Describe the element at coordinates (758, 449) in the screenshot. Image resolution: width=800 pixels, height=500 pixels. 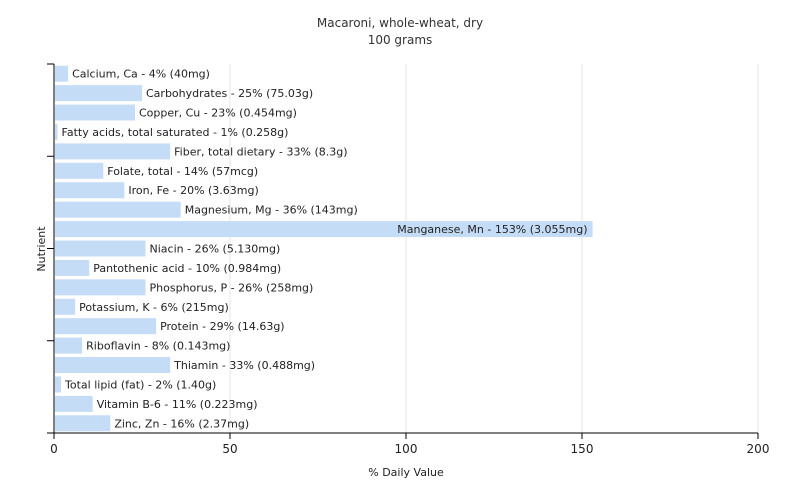
I see `x-tick-label: 200` at that location.